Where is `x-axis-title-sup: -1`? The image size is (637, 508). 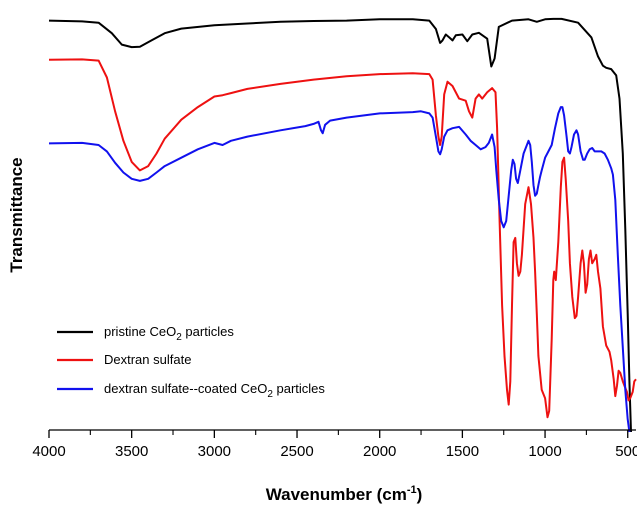 x-axis-title-sup: -1 is located at coordinates (412, 490).